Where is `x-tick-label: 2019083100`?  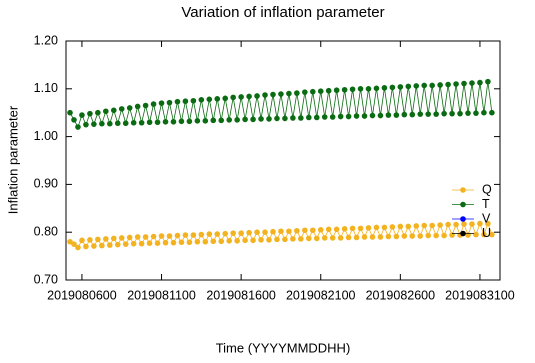
x-tick-label: 2019083100 is located at coordinates (480, 295).